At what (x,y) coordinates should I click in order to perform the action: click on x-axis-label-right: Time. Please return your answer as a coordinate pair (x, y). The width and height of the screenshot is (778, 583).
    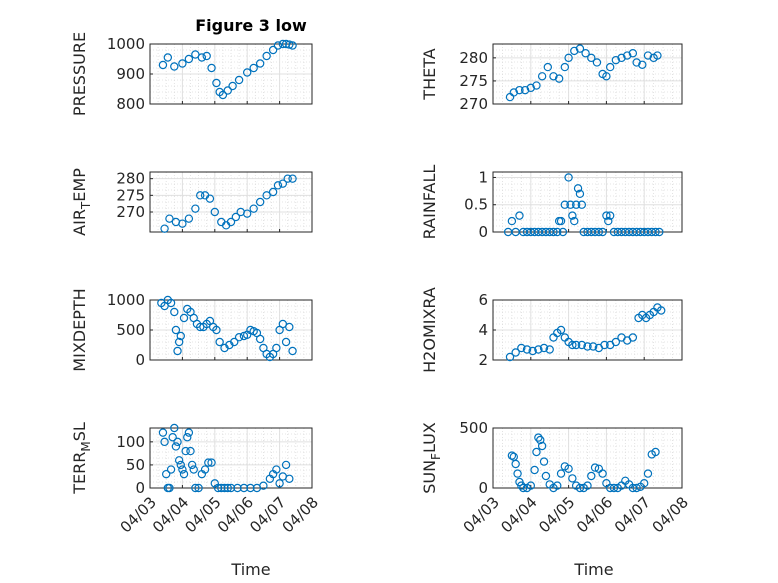
    Looking at the image, I should click on (593, 569).